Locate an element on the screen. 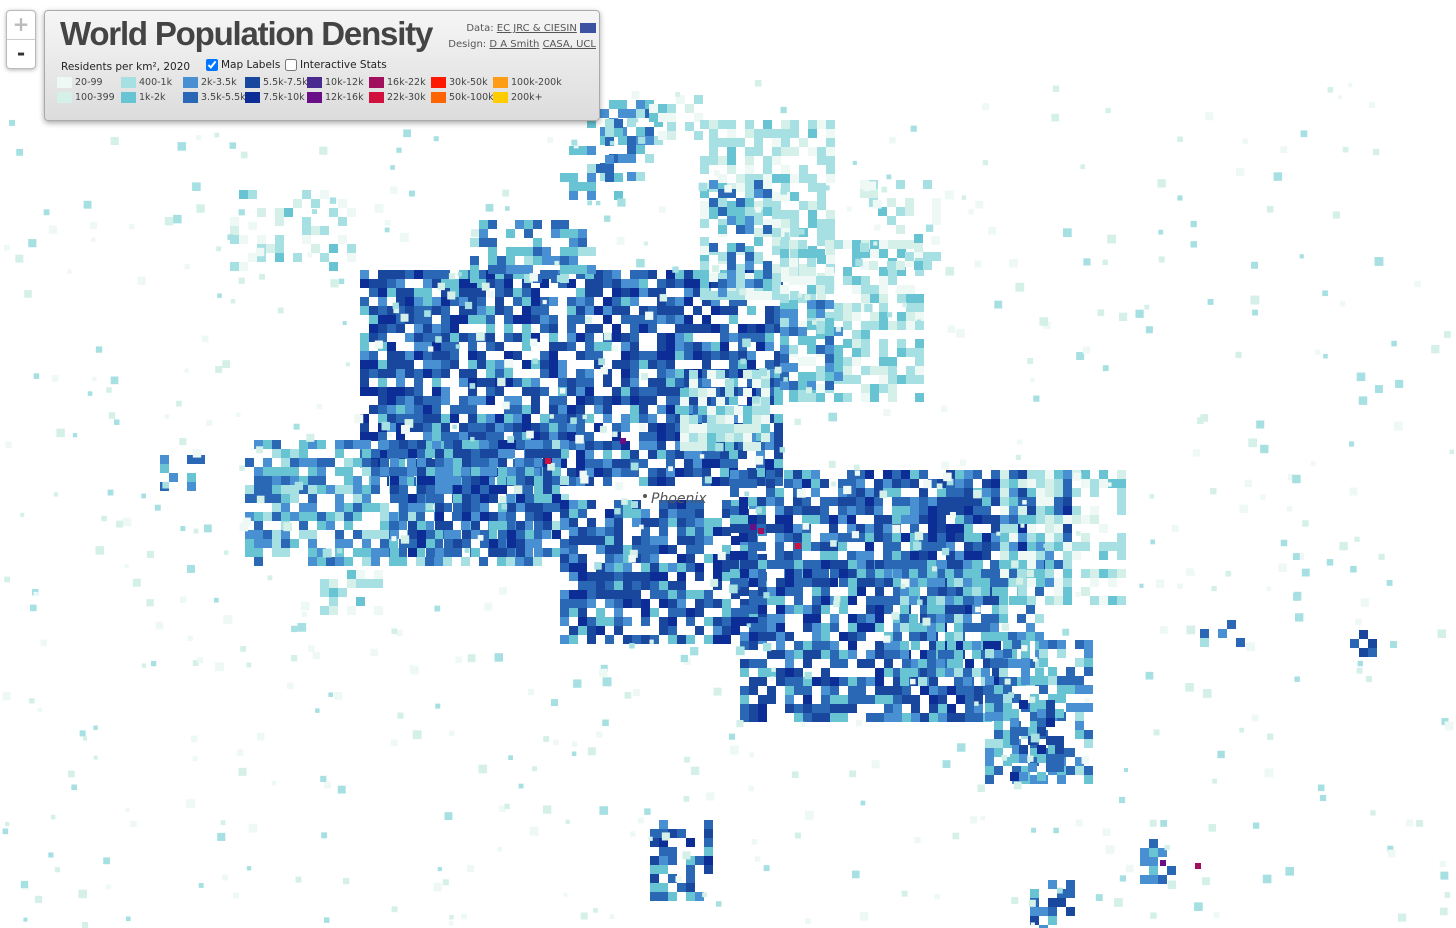  stats-option: Interactive Stats is located at coordinates (336, 65).